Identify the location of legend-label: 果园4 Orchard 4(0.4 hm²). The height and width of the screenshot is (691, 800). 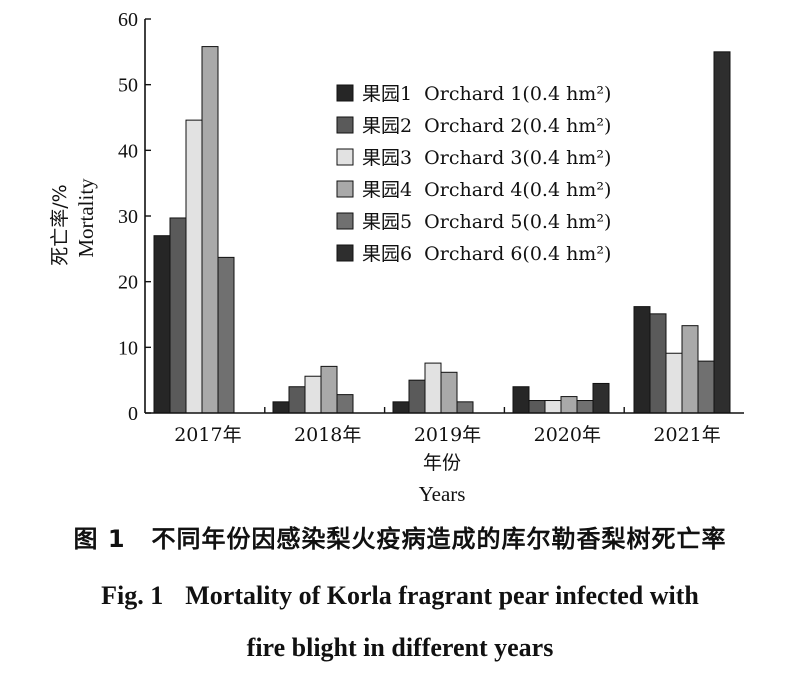
(486, 190).